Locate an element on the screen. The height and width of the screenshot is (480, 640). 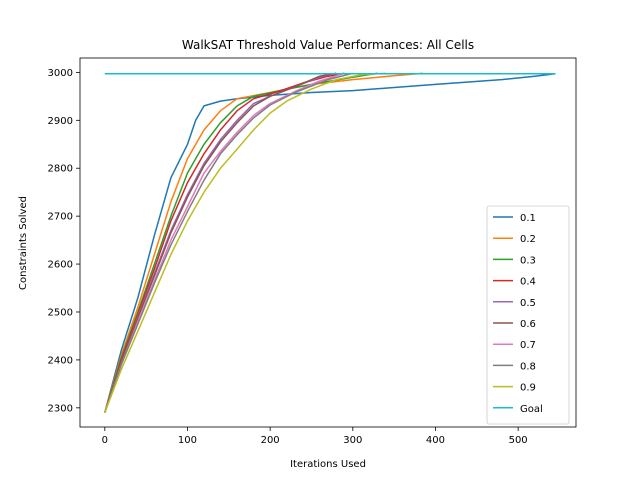
y-tick-label: 2900 is located at coordinates (60, 121).